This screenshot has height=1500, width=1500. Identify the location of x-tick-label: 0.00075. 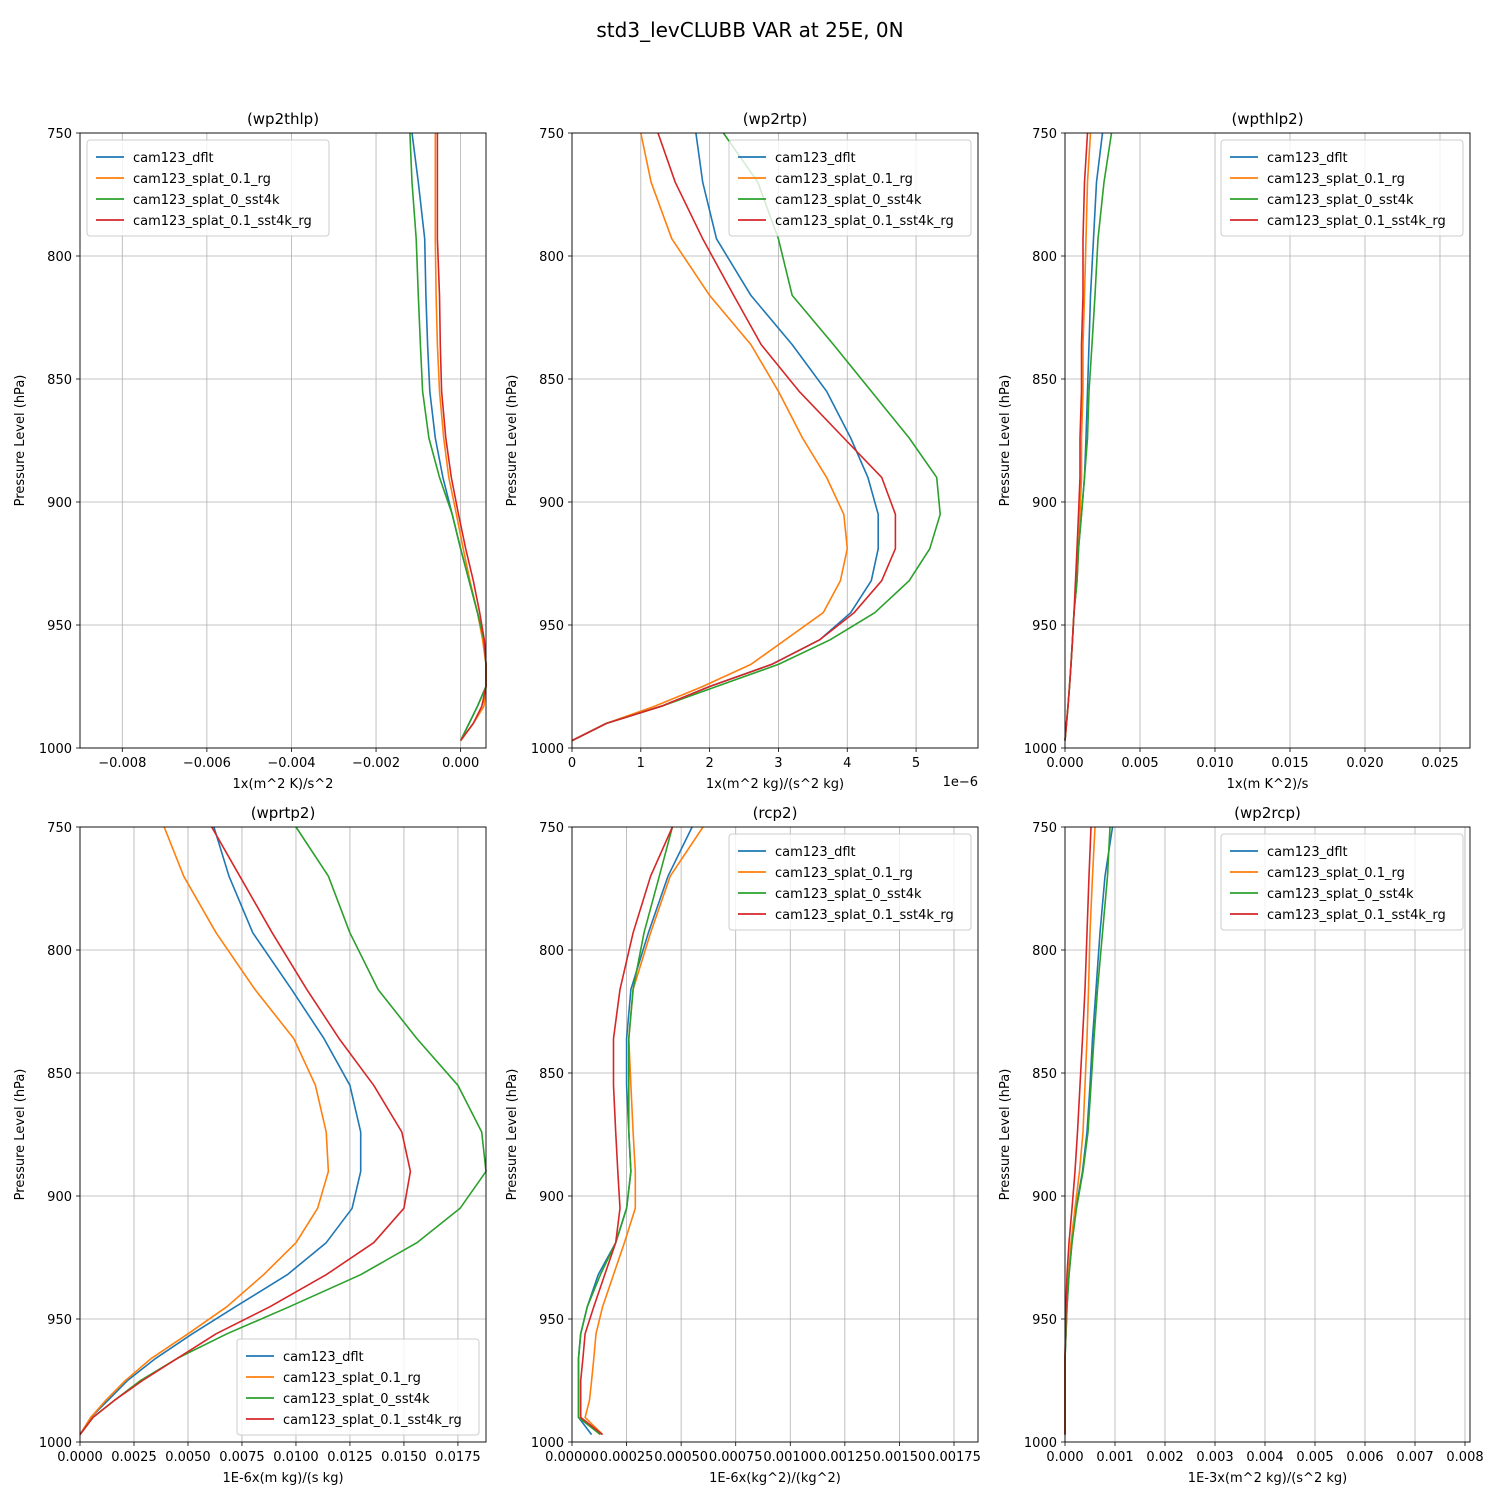
(736, 1457).